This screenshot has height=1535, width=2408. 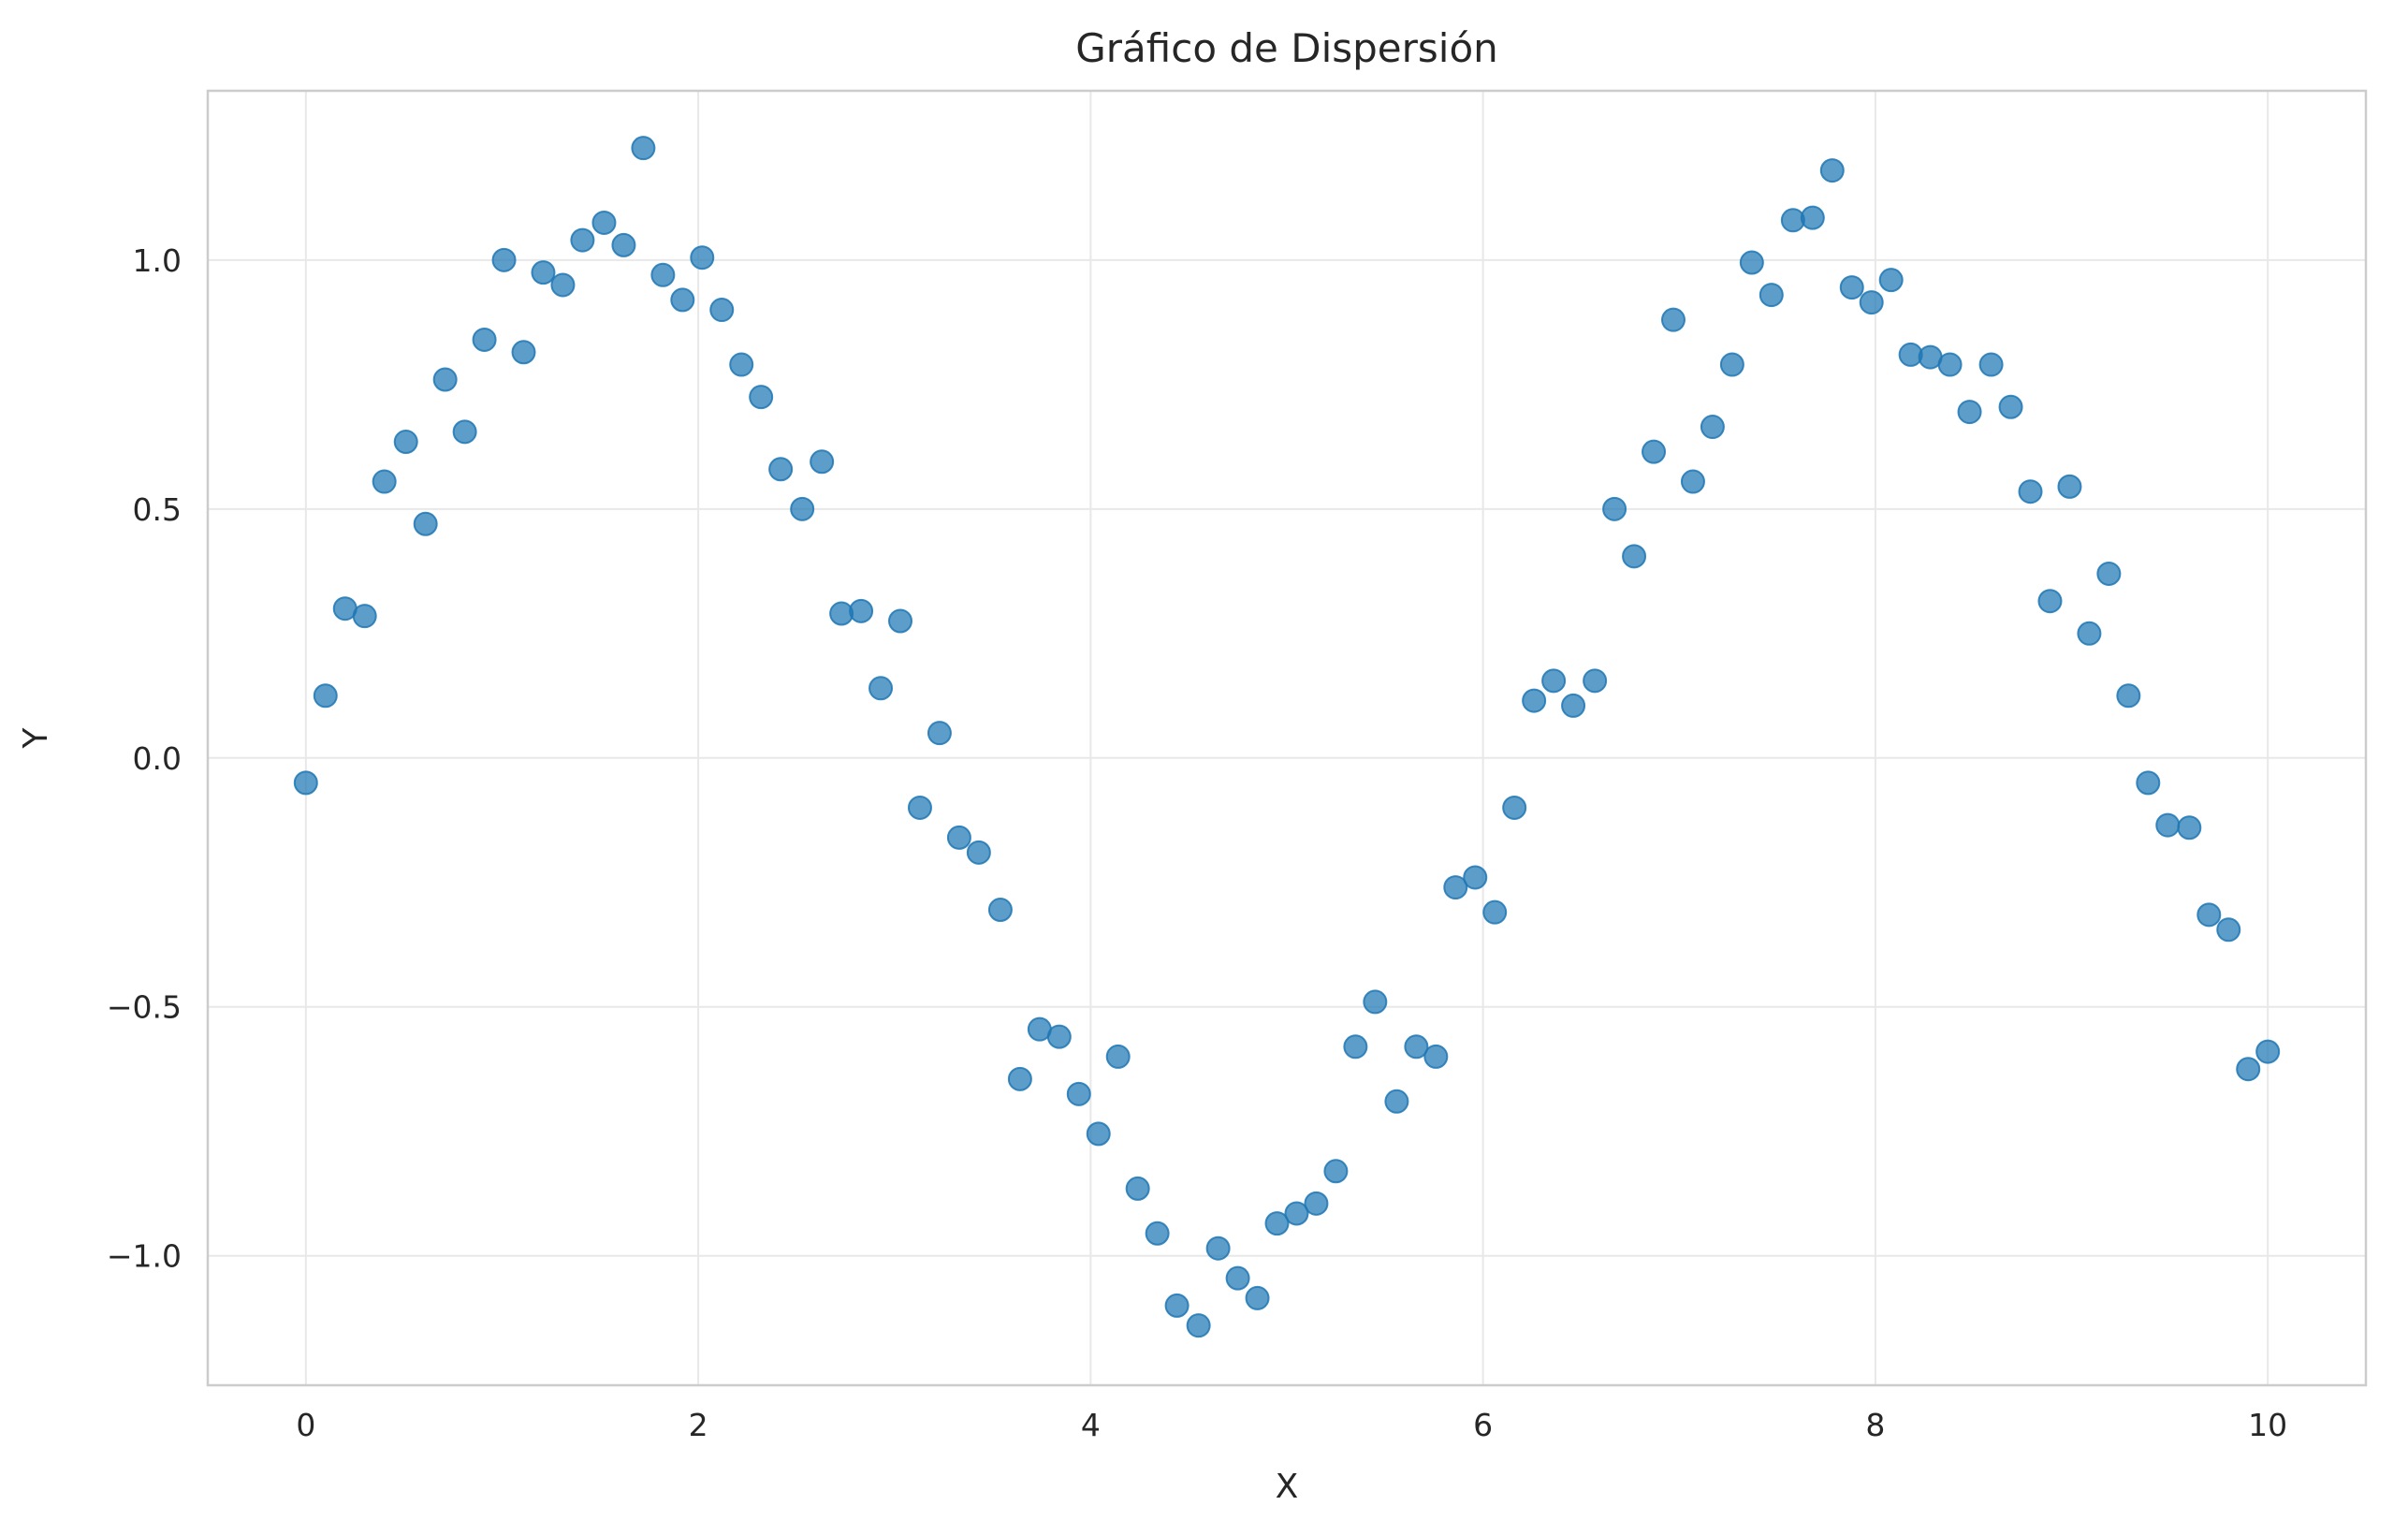 What do you see at coordinates (2267, 1425) in the screenshot?
I see `x-tick-label: 10` at bounding box center [2267, 1425].